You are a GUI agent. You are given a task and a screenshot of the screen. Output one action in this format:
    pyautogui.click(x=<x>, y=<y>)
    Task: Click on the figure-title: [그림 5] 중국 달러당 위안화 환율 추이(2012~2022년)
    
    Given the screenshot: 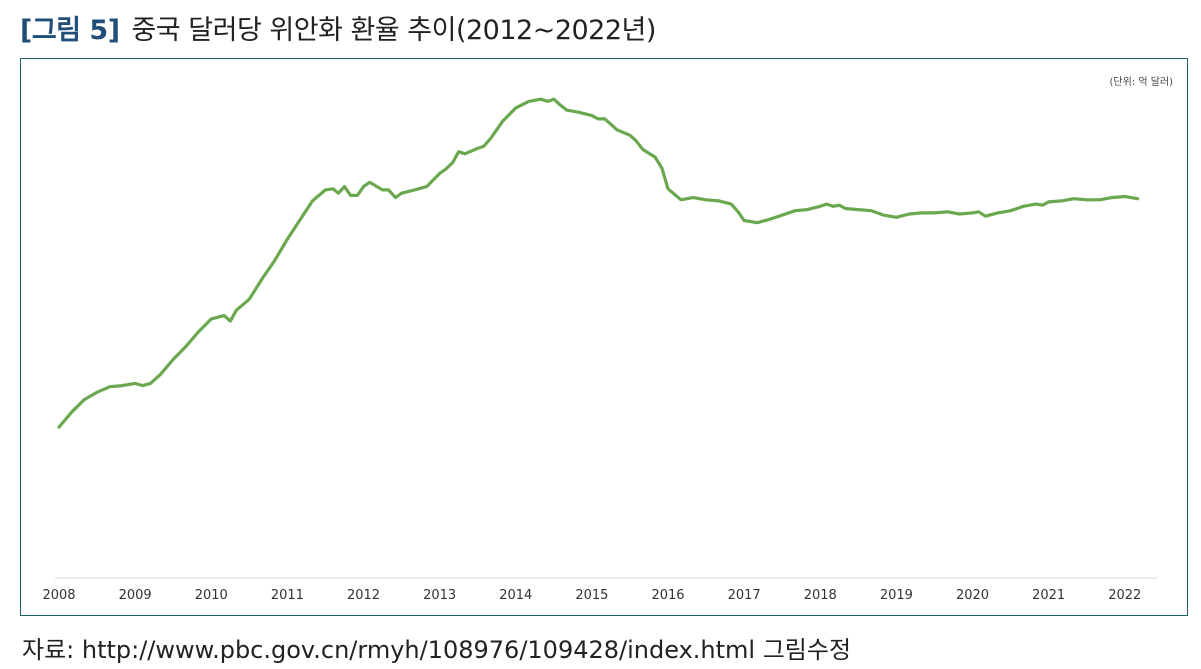 What is the action you would take?
    pyautogui.click(x=338, y=27)
    